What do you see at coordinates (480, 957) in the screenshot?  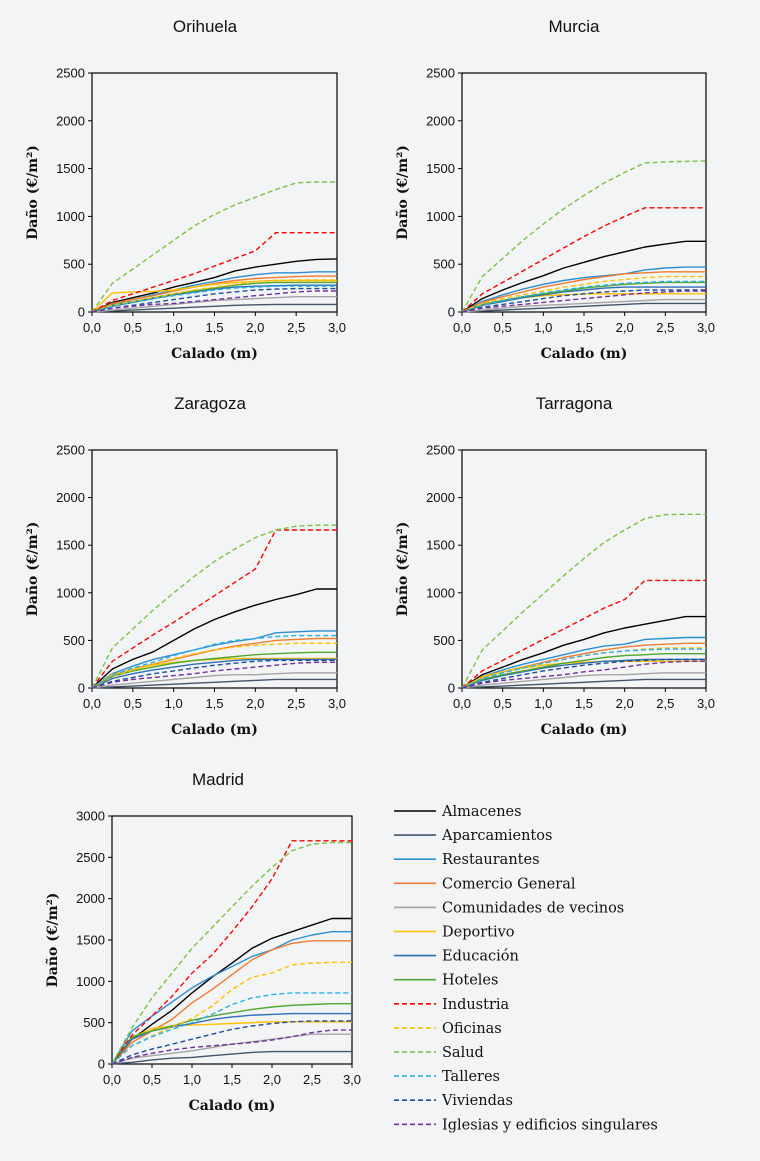 I see `legend-label: Educación` at bounding box center [480, 957].